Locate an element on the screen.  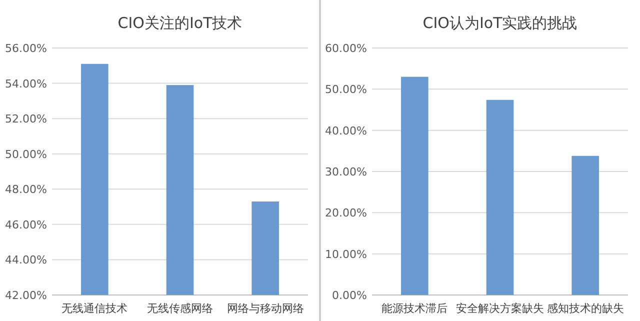
y-tick-label: 48.00% is located at coordinates (26, 189).